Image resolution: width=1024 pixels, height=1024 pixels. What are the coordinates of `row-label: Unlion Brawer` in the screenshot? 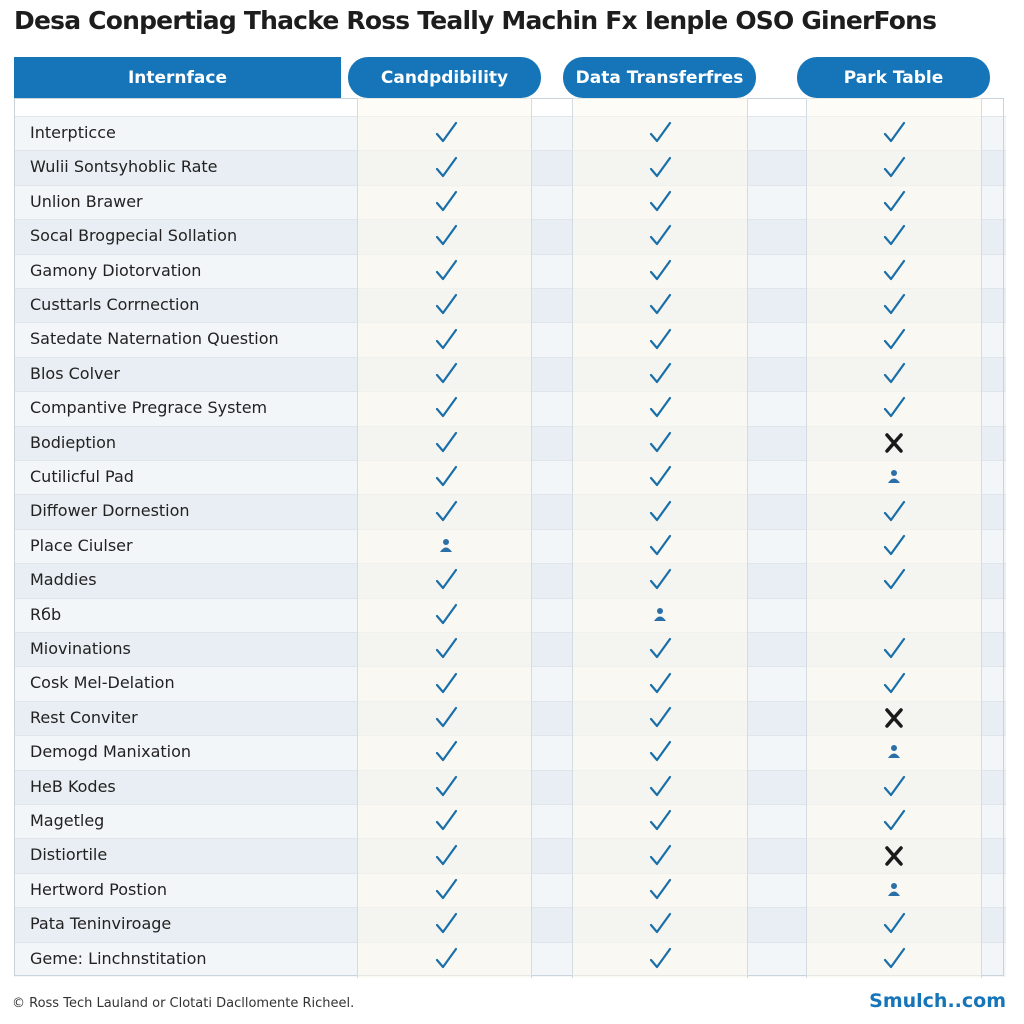 It's located at (86, 201).